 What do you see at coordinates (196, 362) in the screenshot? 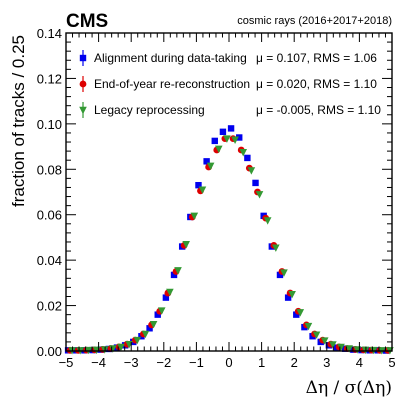
I see `x-tick-label: −1` at bounding box center [196, 362].